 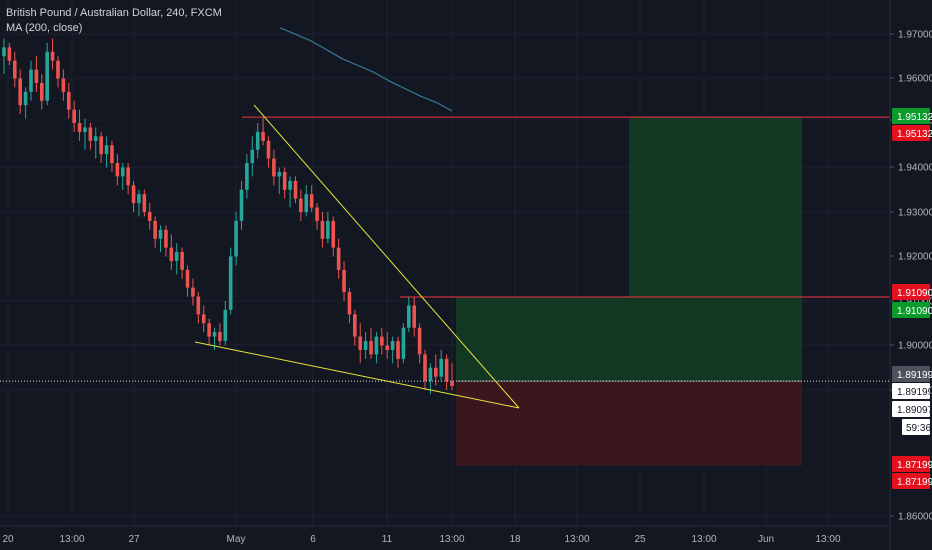 I want to click on price-tick-label: 1.97000, so click(x=915, y=35).